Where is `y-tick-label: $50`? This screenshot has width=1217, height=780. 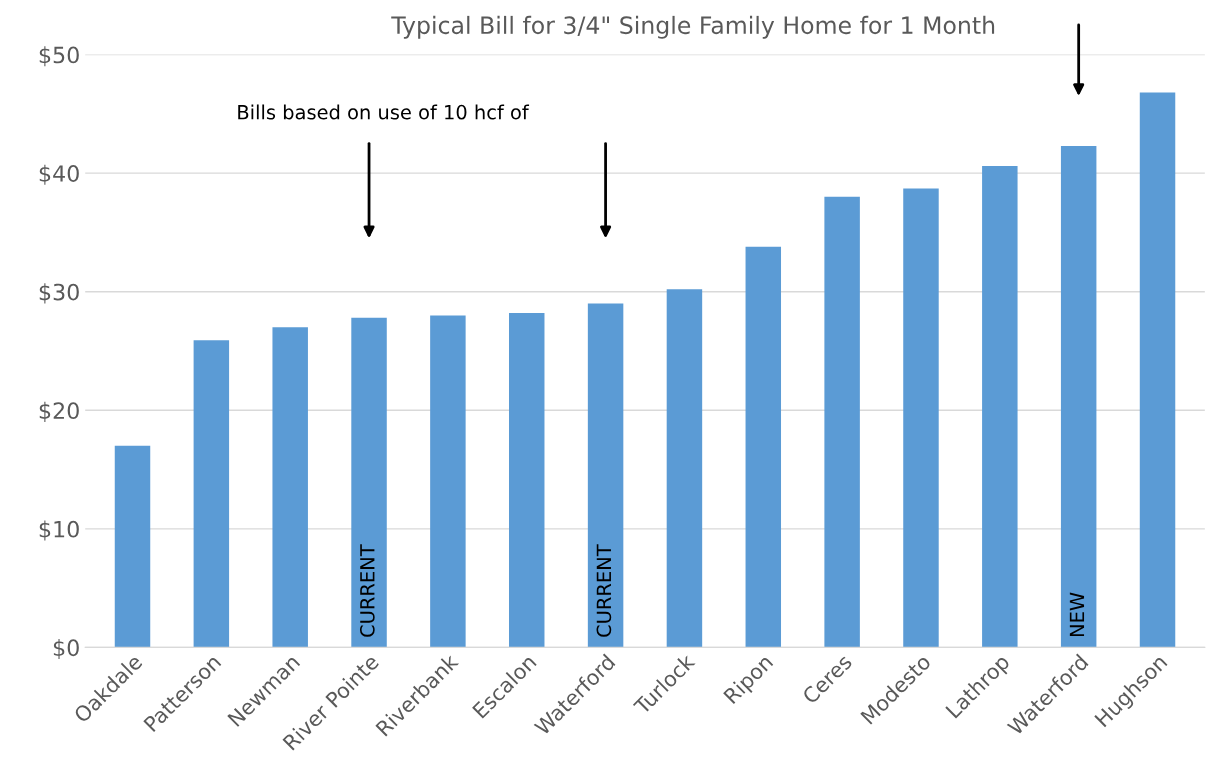
y-tick-label: $50 is located at coordinates (59, 56).